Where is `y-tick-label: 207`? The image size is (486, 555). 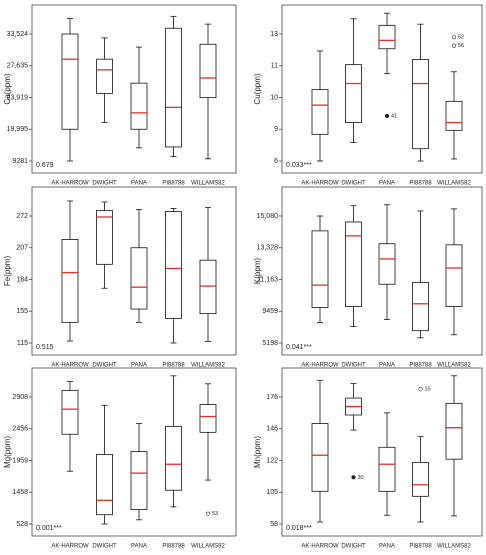
y-tick-label: 207 is located at coordinates (22, 248).